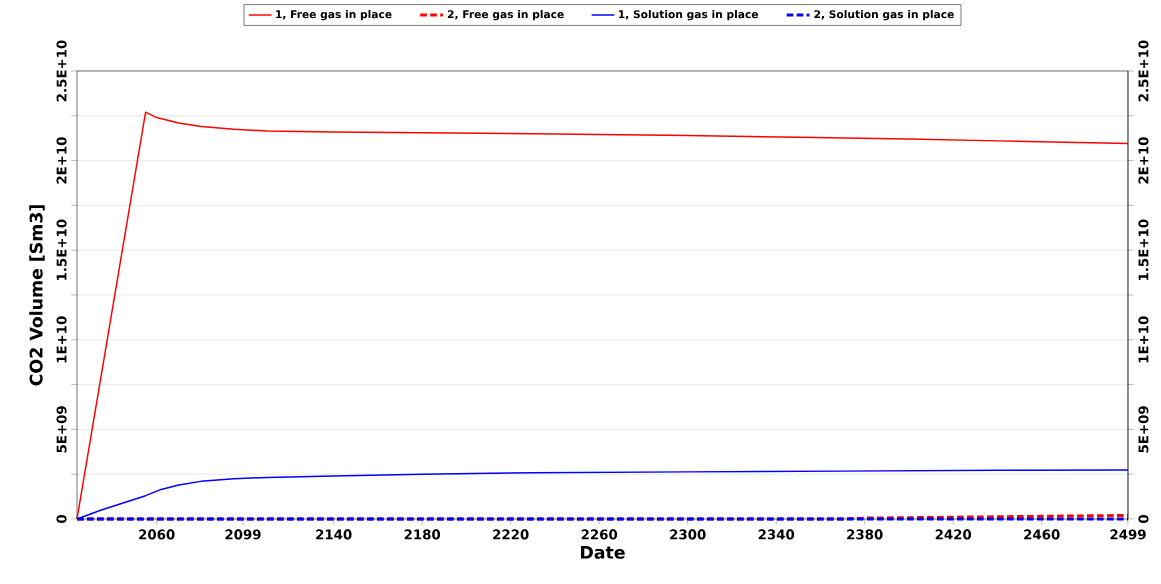 This screenshot has width=1161, height=584. What do you see at coordinates (1143, 249) in the screenshot?
I see `y2-tick-label: 1.5E+10` at bounding box center [1143, 249].